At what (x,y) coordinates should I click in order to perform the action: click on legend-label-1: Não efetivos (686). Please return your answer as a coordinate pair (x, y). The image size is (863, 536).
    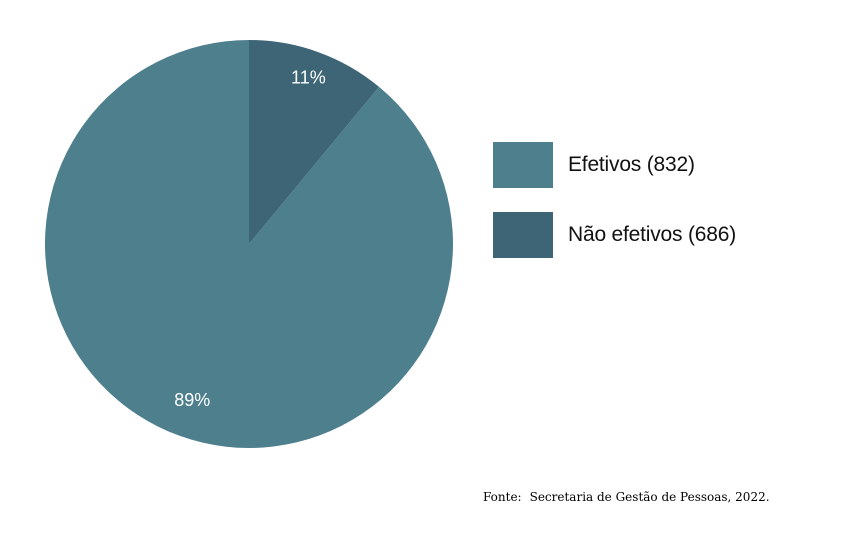
    Looking at the image, I should click on (652, 234).